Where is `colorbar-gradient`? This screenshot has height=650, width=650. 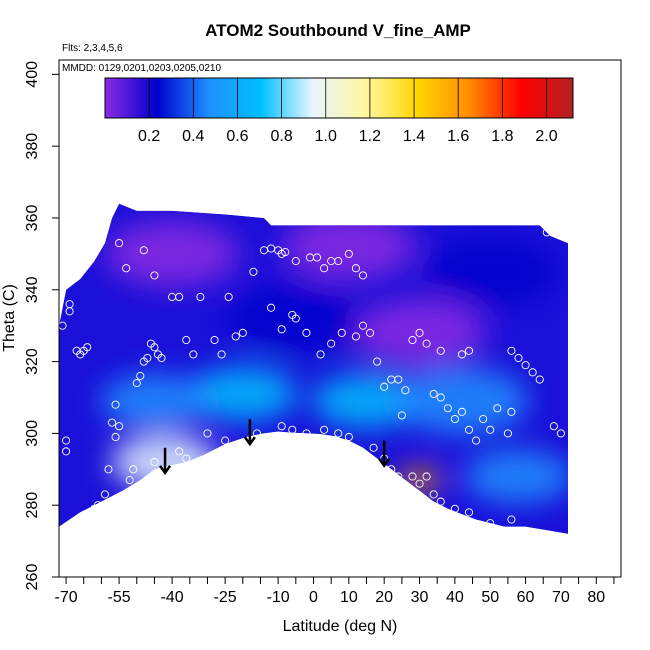
colorbar-gradient is located at coordinates (339, 98).